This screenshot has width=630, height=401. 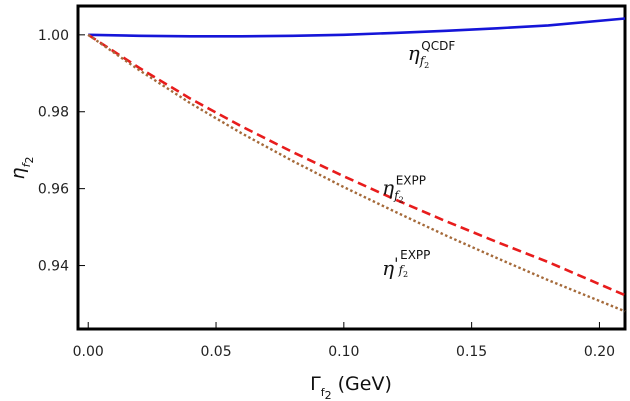 I want to click on x-tick-label-1: 0.05, so click(x=215, y=352).